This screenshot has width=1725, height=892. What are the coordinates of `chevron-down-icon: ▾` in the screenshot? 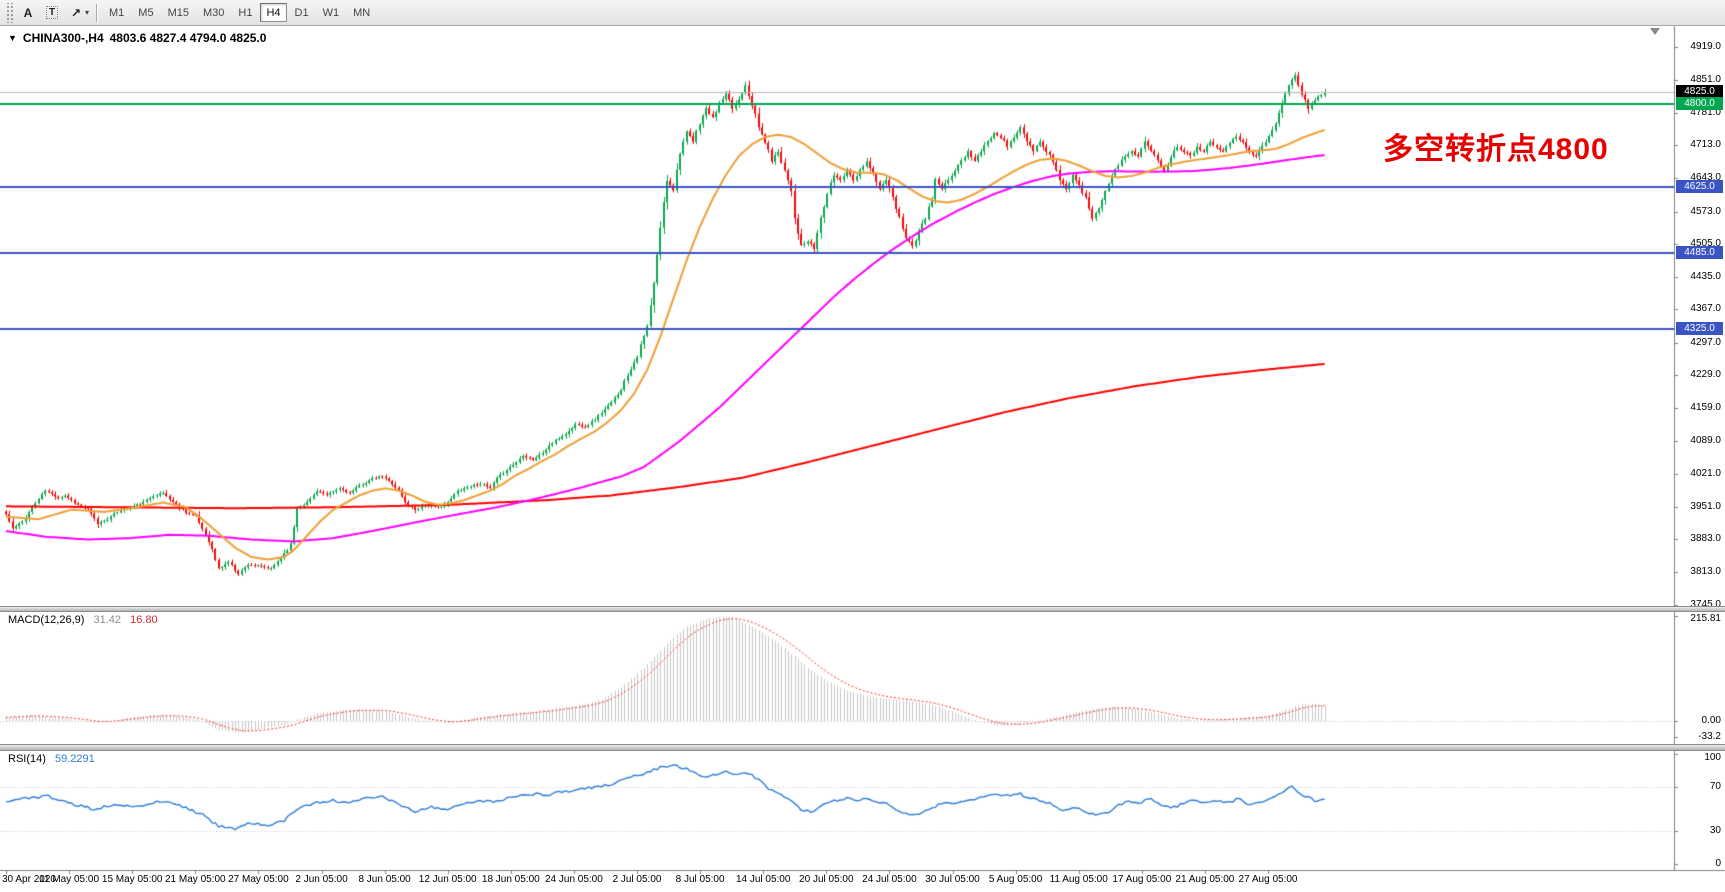 It's located at (87, 12).